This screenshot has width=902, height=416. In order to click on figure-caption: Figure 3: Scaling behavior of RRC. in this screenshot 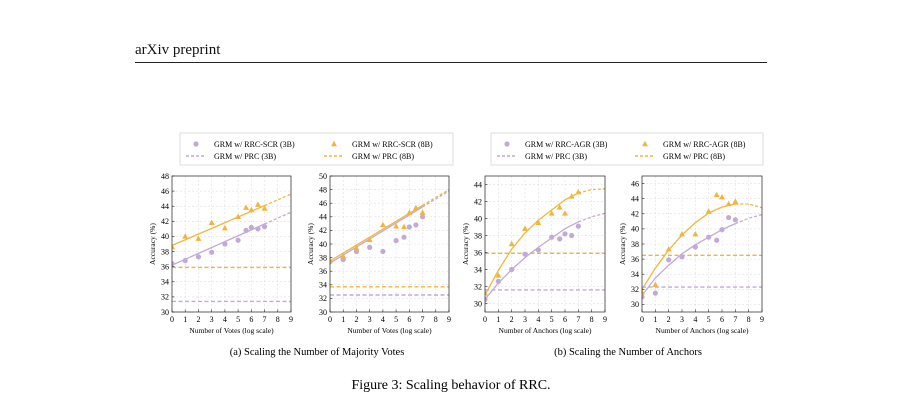, I will do `click(450, 385)`.